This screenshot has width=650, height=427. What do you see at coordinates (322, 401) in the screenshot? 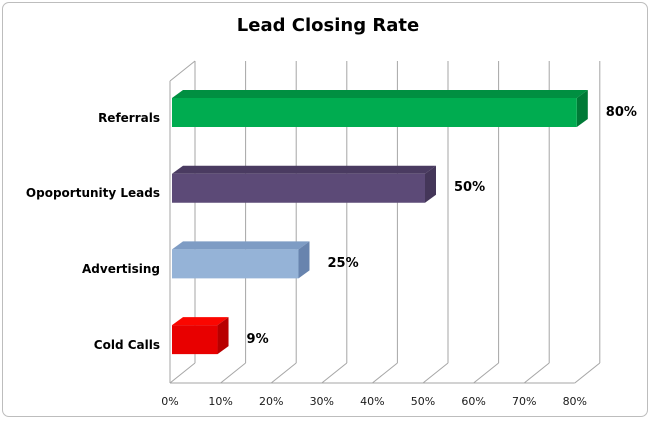
I see `x-tick-label-30: 30%` at bounding box center [322, 401].